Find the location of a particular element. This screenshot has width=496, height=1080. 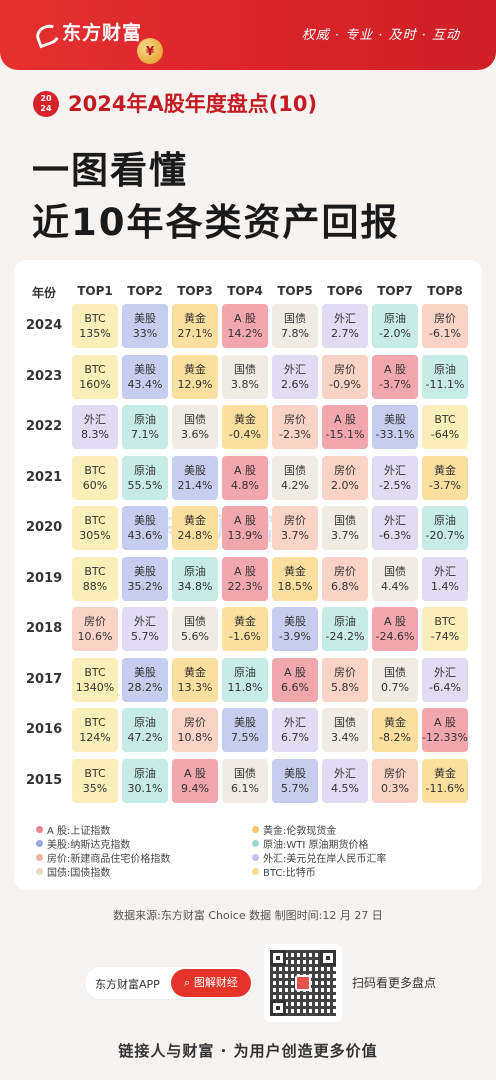

asset-cell: 国债 3.7% is located at coordinates (345, 528).